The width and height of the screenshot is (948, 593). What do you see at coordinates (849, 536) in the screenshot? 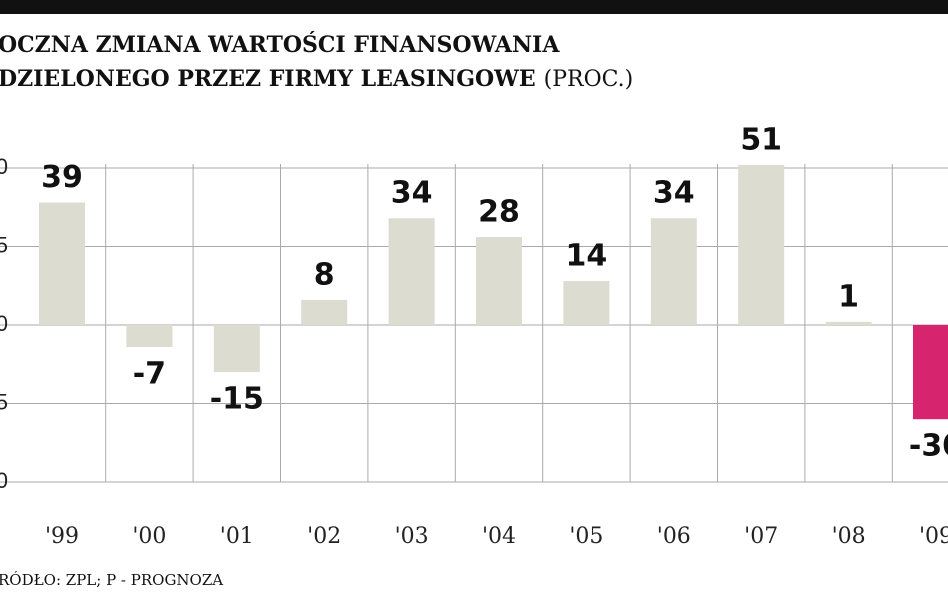
I see `x-tick-label: '08` at bounding box center [849, 536].